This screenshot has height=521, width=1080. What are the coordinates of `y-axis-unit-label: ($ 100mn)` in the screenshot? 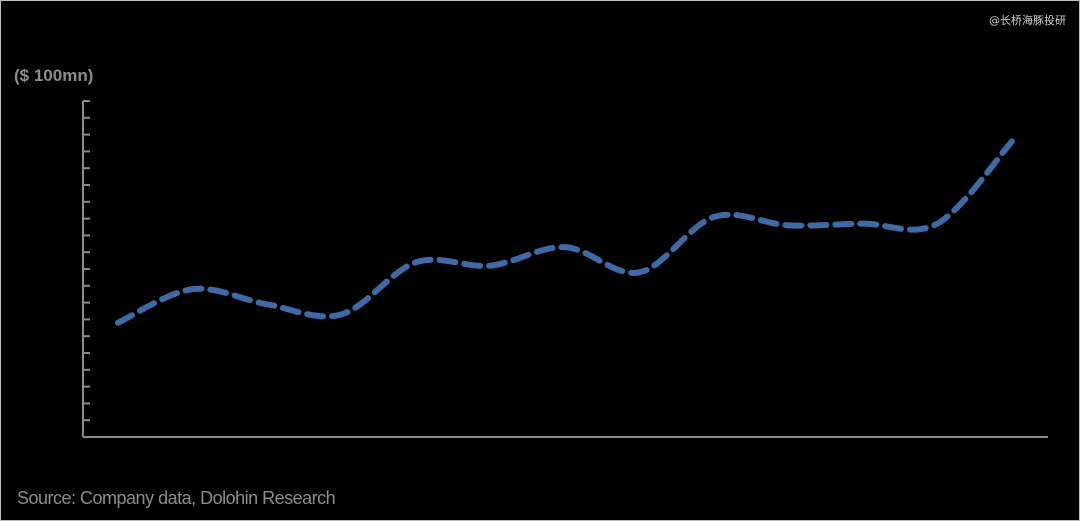 It's located at (54, 75).